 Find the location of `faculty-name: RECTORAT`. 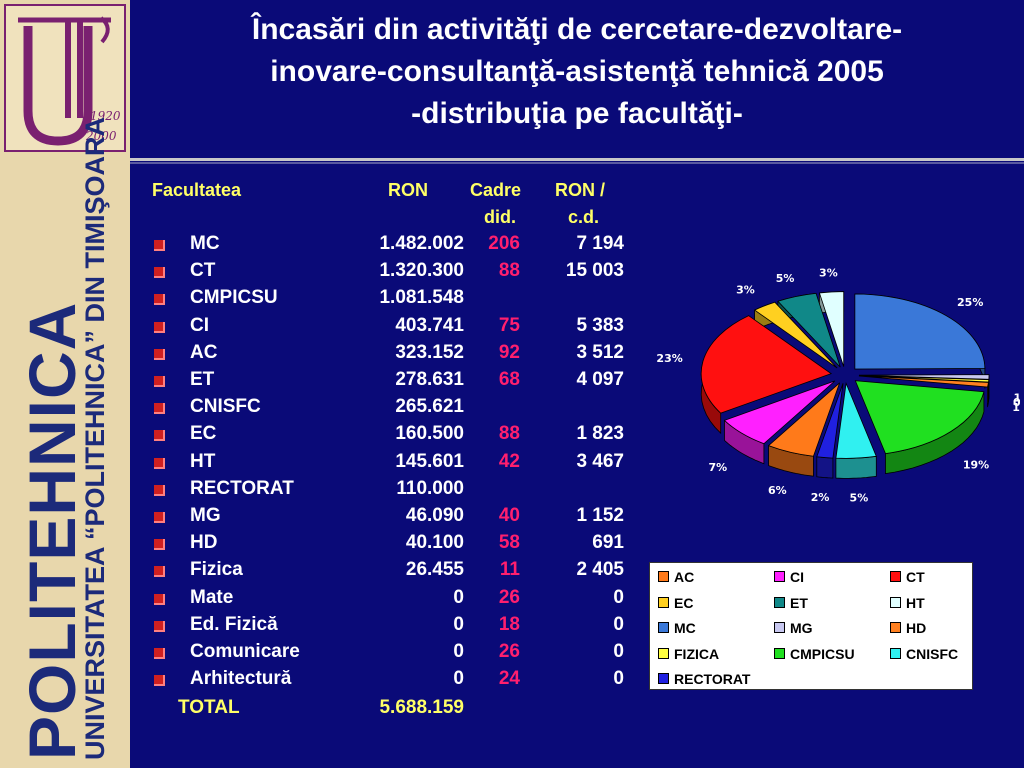

faculty-name: RECTORAT is located at coordinates (242, 488).